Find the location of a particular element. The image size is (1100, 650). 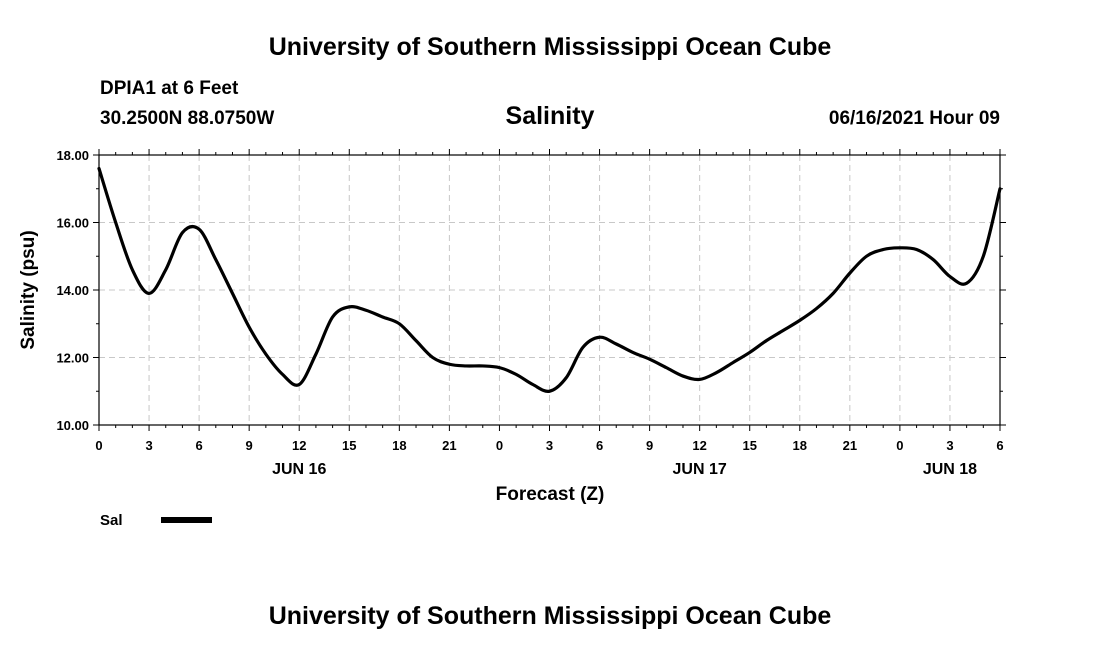

station-label: DPIA1 at 6 Feet is located at coordinates (169, 88).